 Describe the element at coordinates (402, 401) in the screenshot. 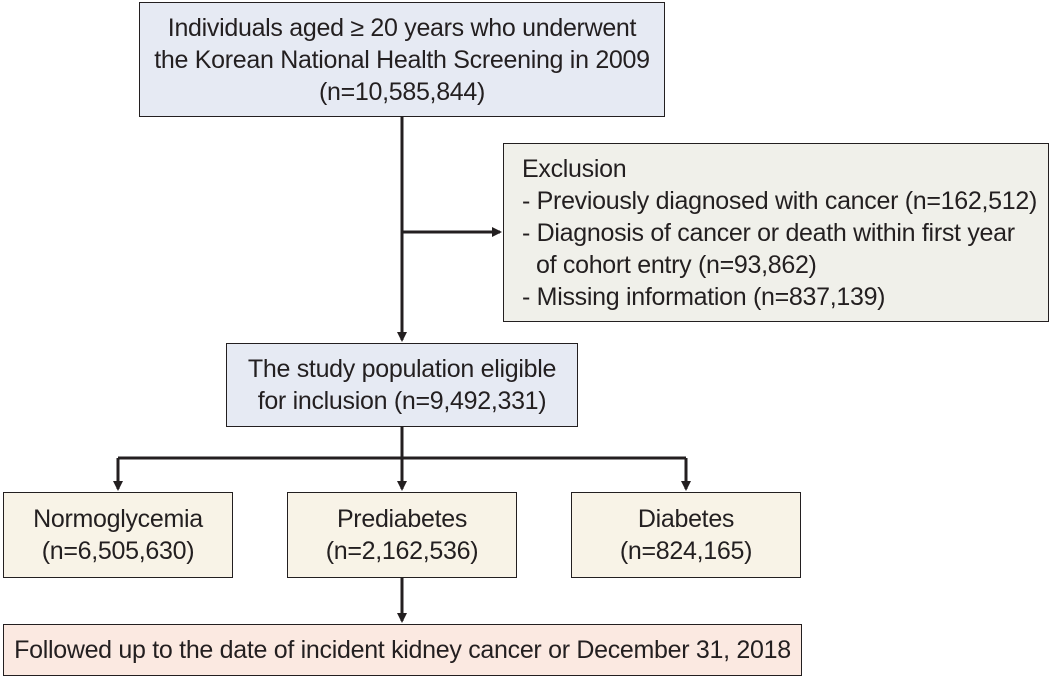

I see `eligible-line-2: for inclusion (n=9,492,331)` at that location.